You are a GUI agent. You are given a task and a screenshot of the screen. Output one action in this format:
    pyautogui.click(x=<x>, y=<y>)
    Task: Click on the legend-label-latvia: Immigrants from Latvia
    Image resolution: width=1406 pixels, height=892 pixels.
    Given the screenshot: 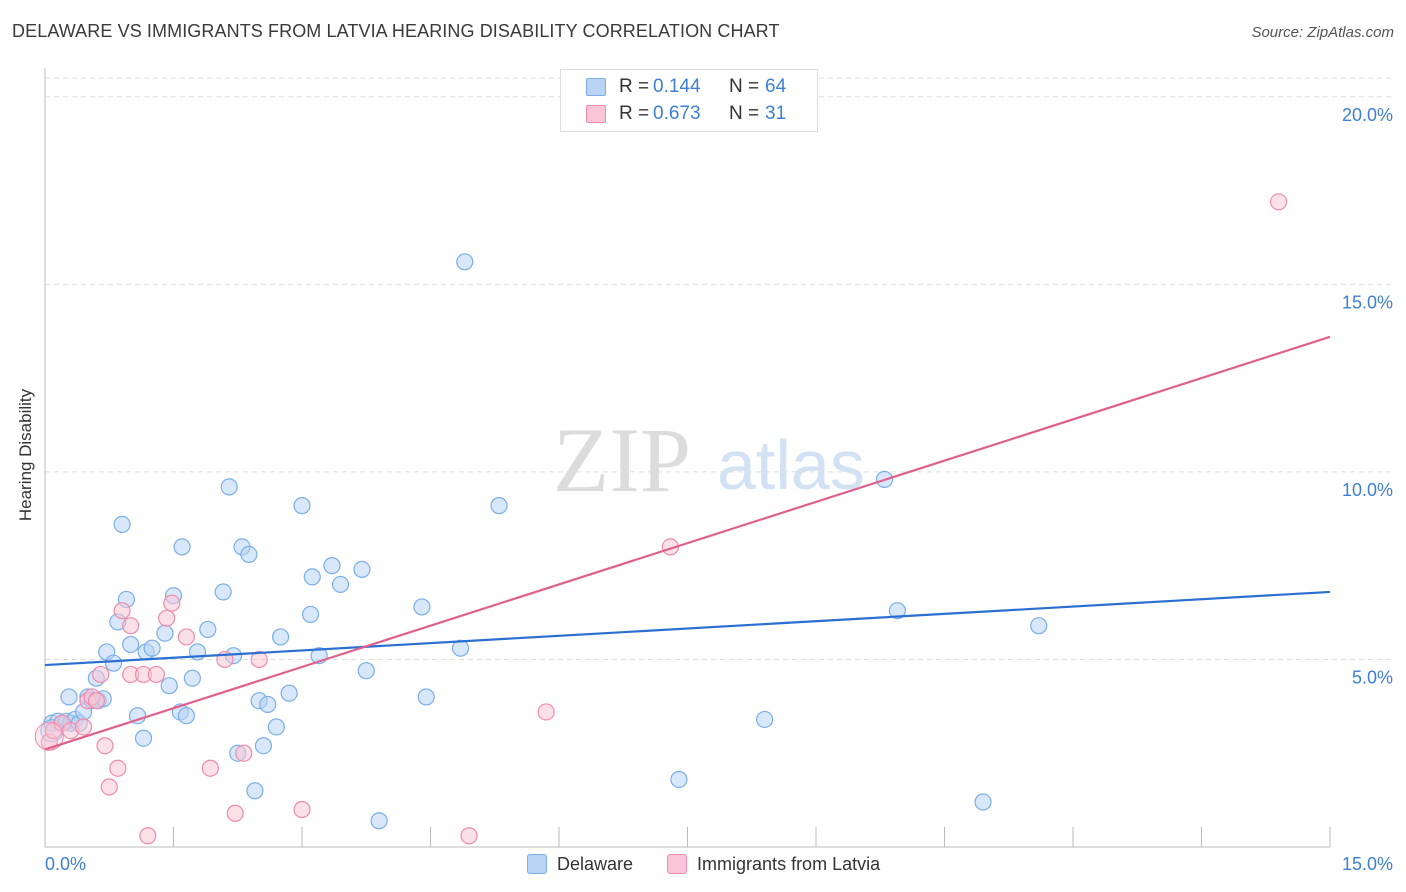 What is the action you would take?
    pyautogui.click(x=789, y=863)
    